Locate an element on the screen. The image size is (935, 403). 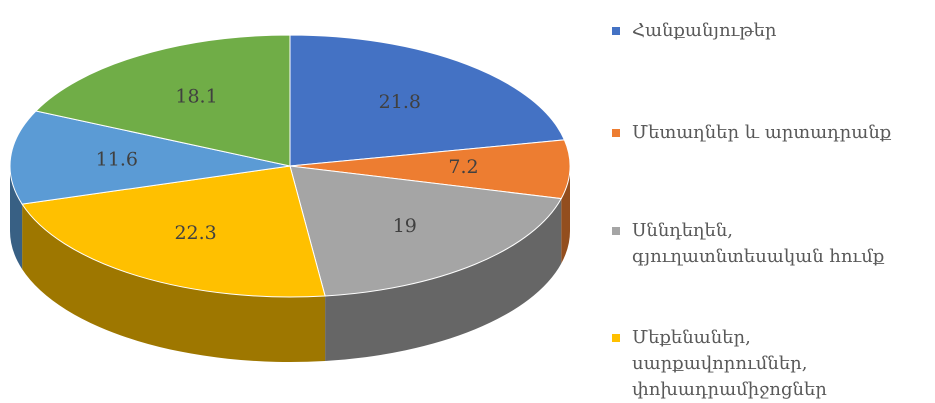
legend-label: Մետաղներ և արտադրանք is located at coordinates (762, 132).